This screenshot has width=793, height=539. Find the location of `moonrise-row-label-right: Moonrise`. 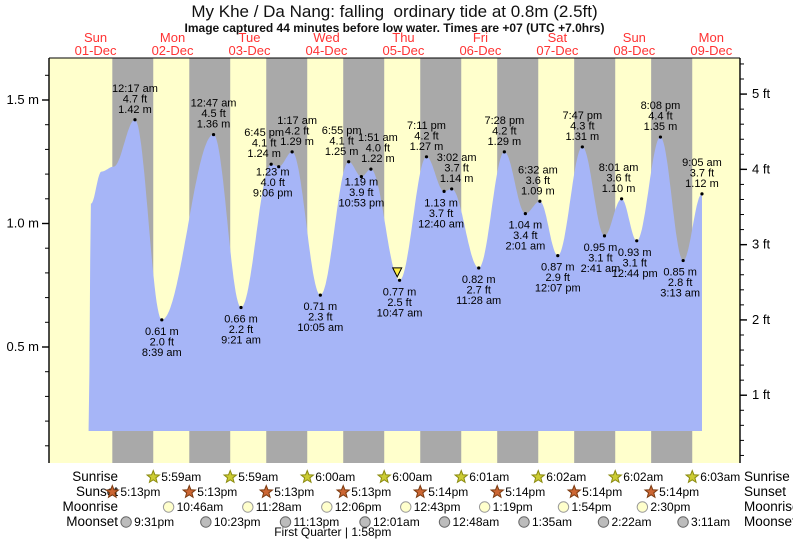

moonrise-row-label-right: Moonrise is located at coordinates (768, 506).